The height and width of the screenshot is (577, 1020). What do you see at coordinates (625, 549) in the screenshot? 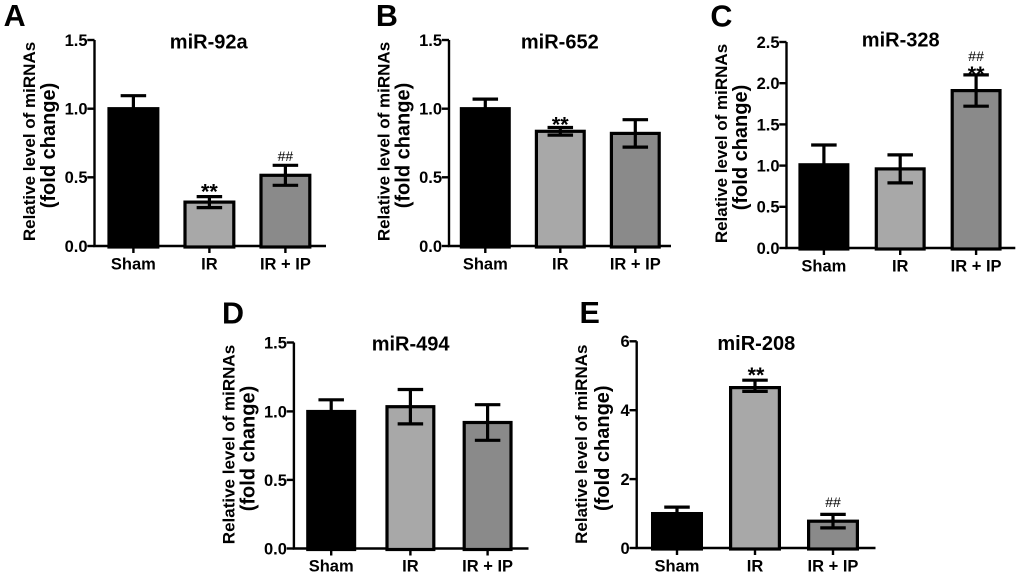
I see `svg-text: 0` at bounding box center [625, 549].